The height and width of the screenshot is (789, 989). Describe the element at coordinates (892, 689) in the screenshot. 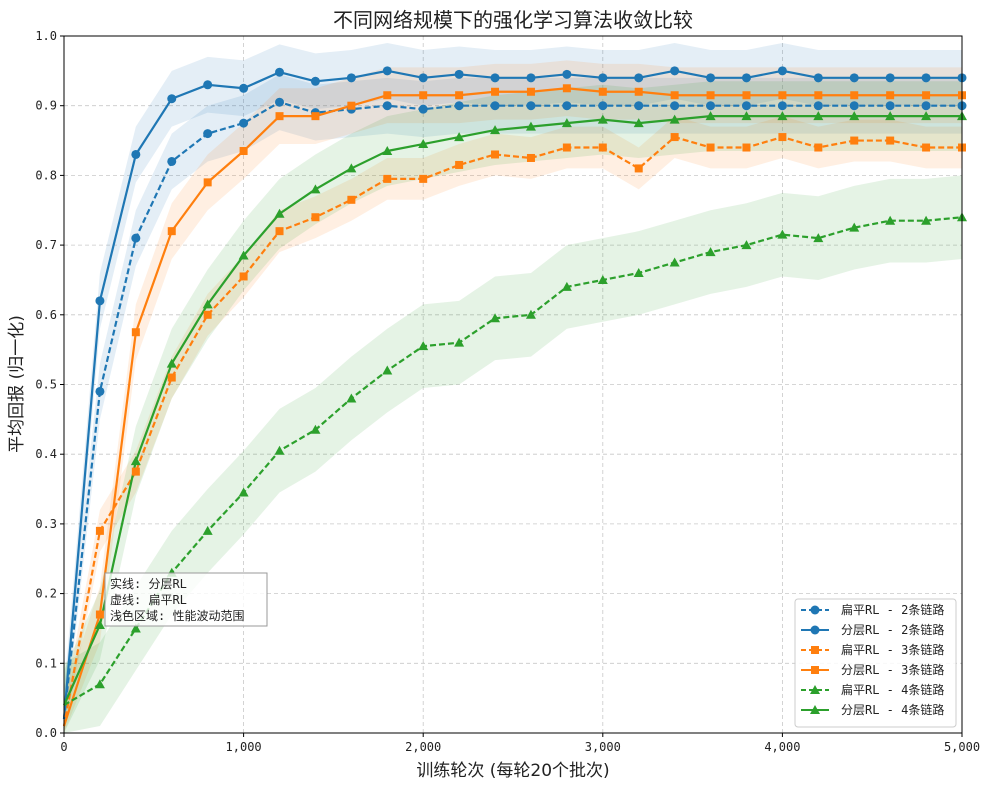

I see `legend-label: 扁平RL - 4条链路` at that location.